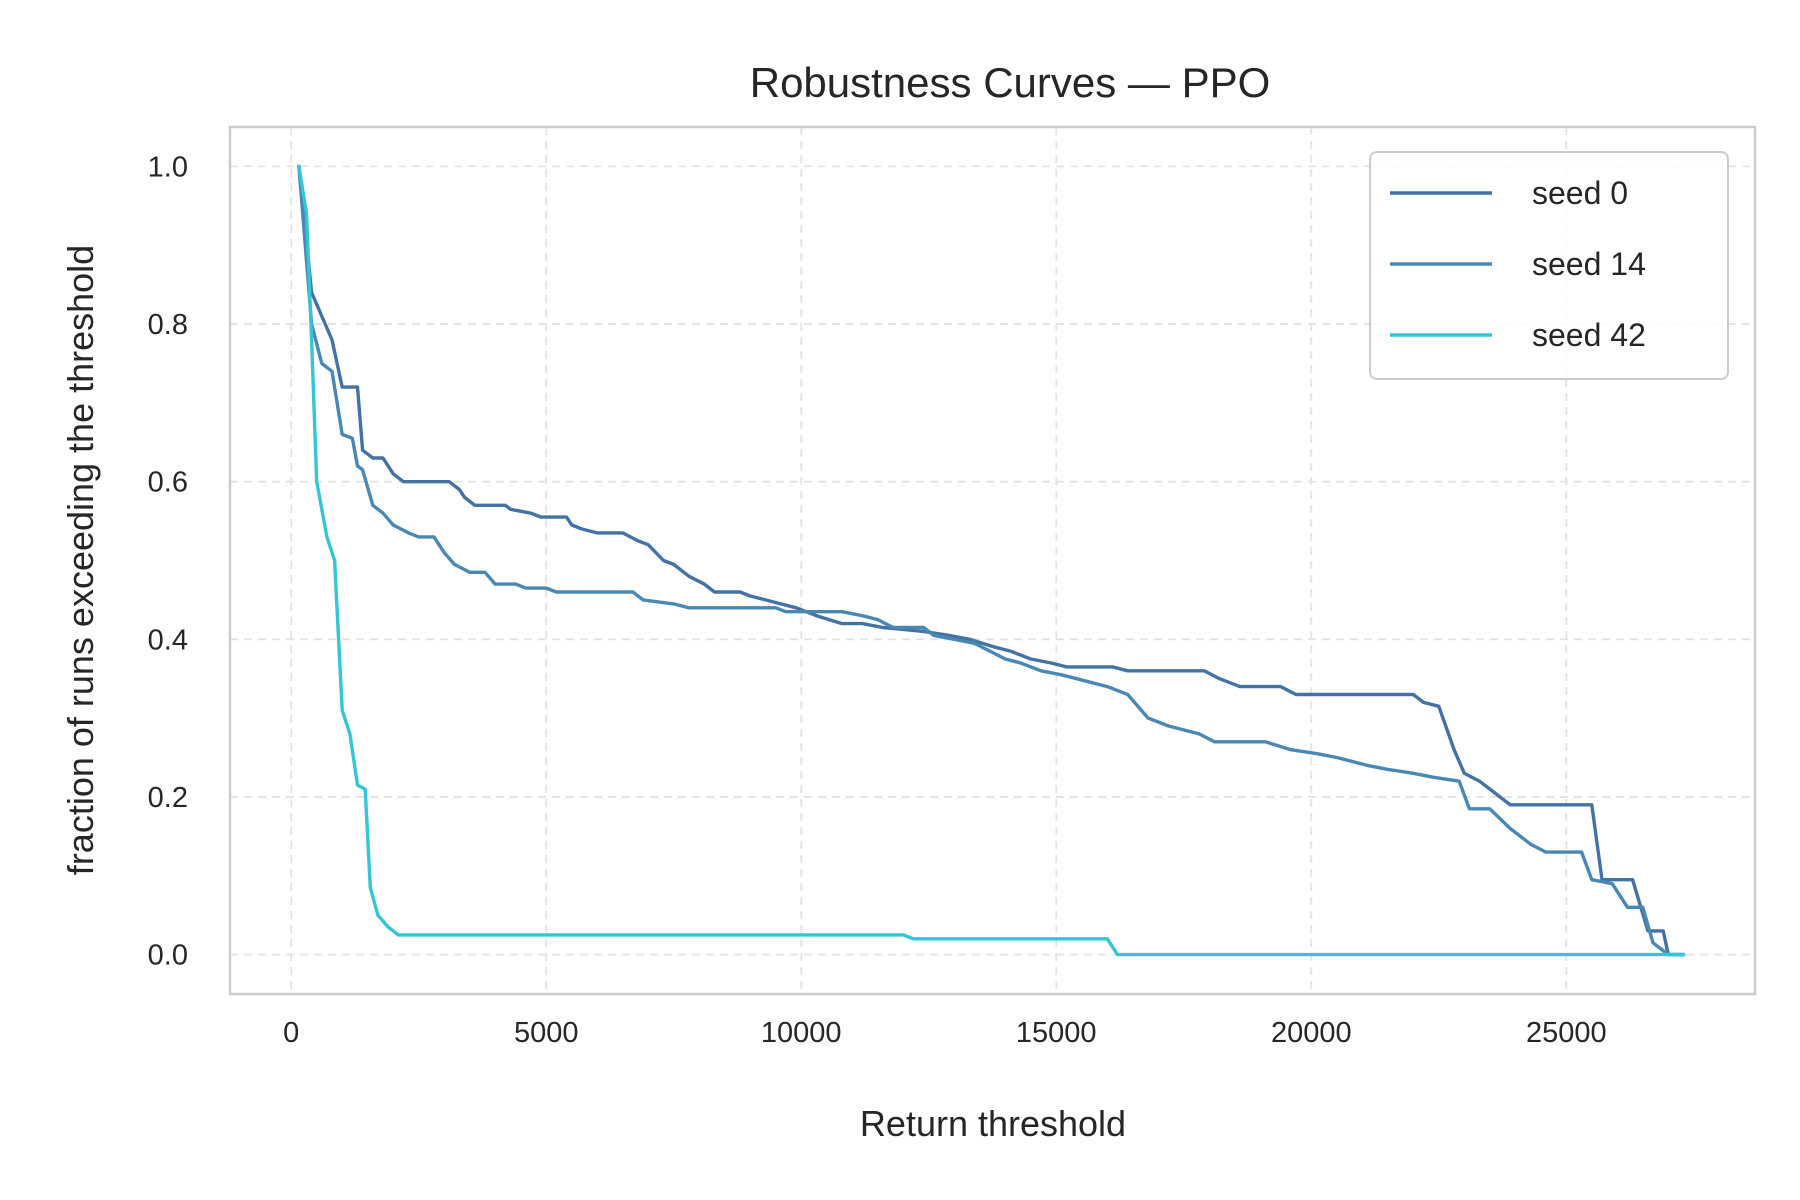  Describe the element at coordinates (1311, 1033) in the screenshot. I see `x-tick-label: 20000` at that location.